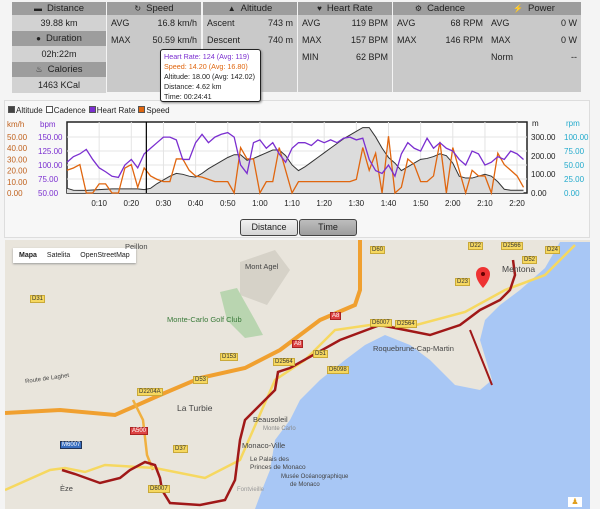 This screenshot has width=600, height=509. Describe the element at coordinates (357, 203) in the screenshot. I see `x-tick-label: 1:30` at that location.